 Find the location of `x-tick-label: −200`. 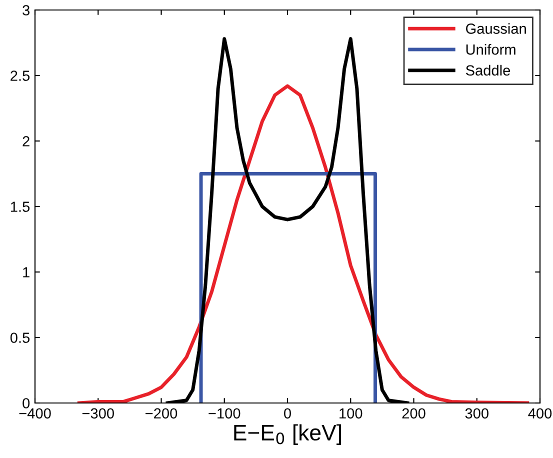

x-tick-label: −200 is located at coordinates (162, 413).